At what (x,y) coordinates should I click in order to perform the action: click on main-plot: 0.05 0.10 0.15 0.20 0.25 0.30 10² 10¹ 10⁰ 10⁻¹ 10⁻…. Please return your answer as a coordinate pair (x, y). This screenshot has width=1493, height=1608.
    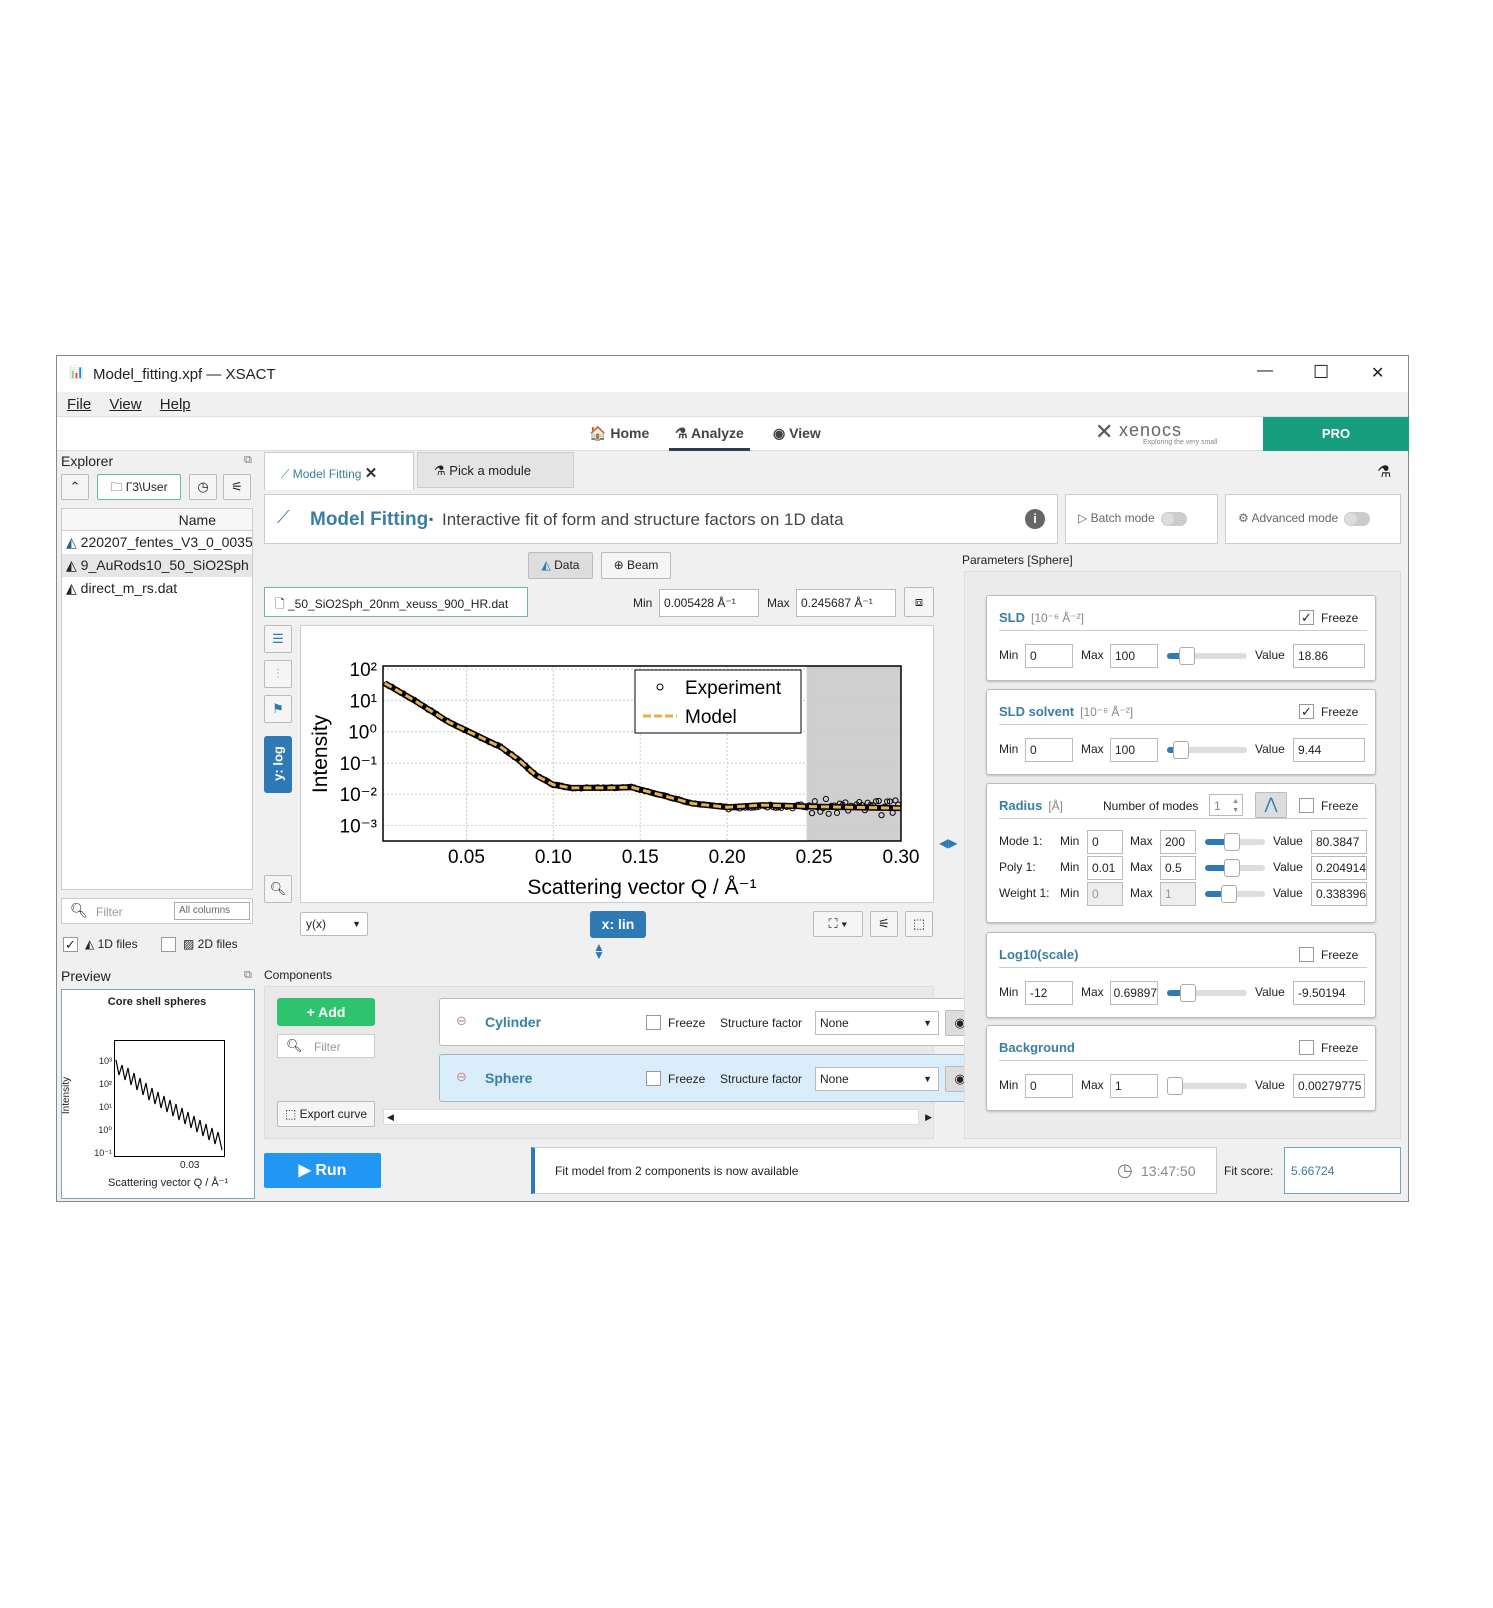
    Looking at the image, I should click on (617, 764).